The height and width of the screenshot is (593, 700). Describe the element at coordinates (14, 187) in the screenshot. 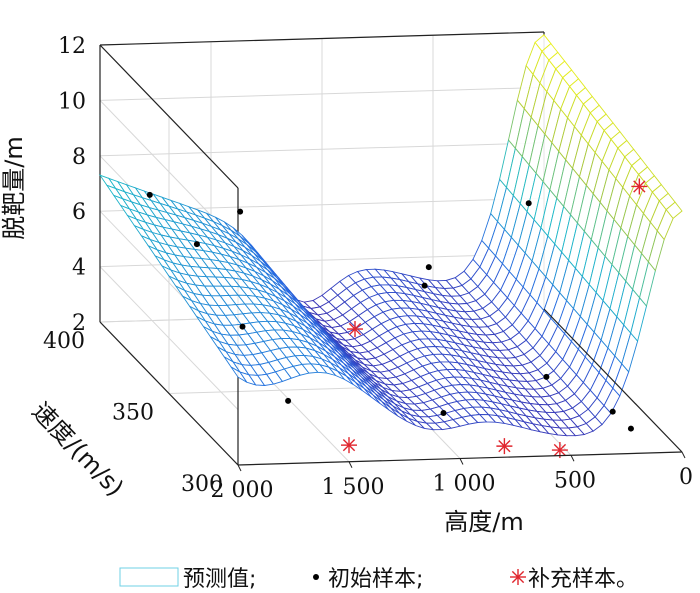

I see `z-axis-label: 脱靶量/m` at that location.